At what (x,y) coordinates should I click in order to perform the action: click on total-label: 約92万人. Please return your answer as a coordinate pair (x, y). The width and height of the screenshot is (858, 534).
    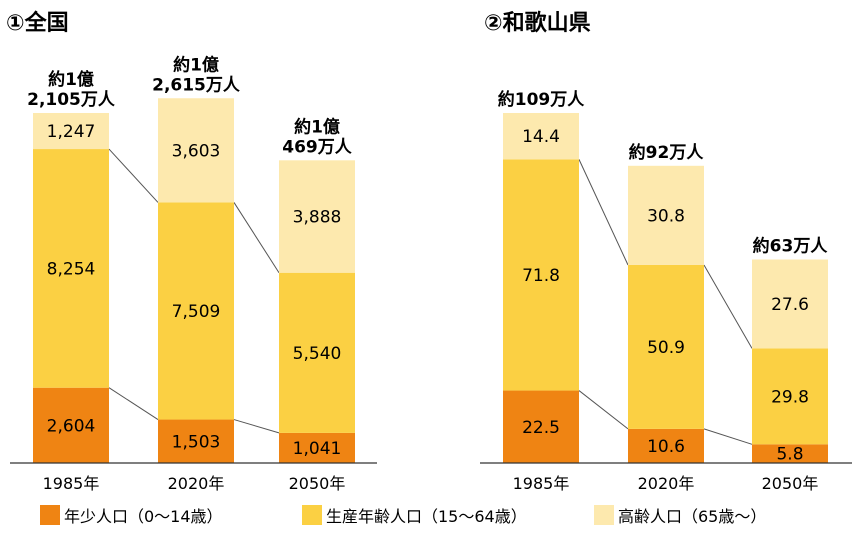
    Looking at the image, I should click on (667, 152).